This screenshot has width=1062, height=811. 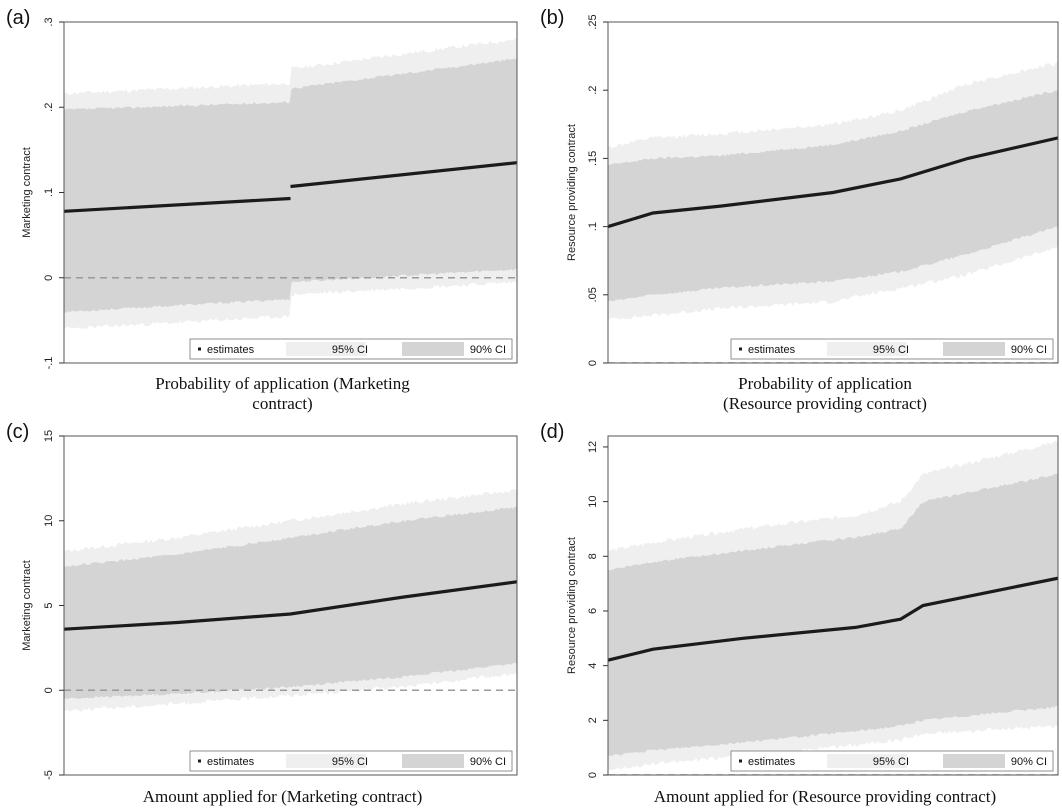 I want to click on panel-label: (b), so click(x=552, y=18).